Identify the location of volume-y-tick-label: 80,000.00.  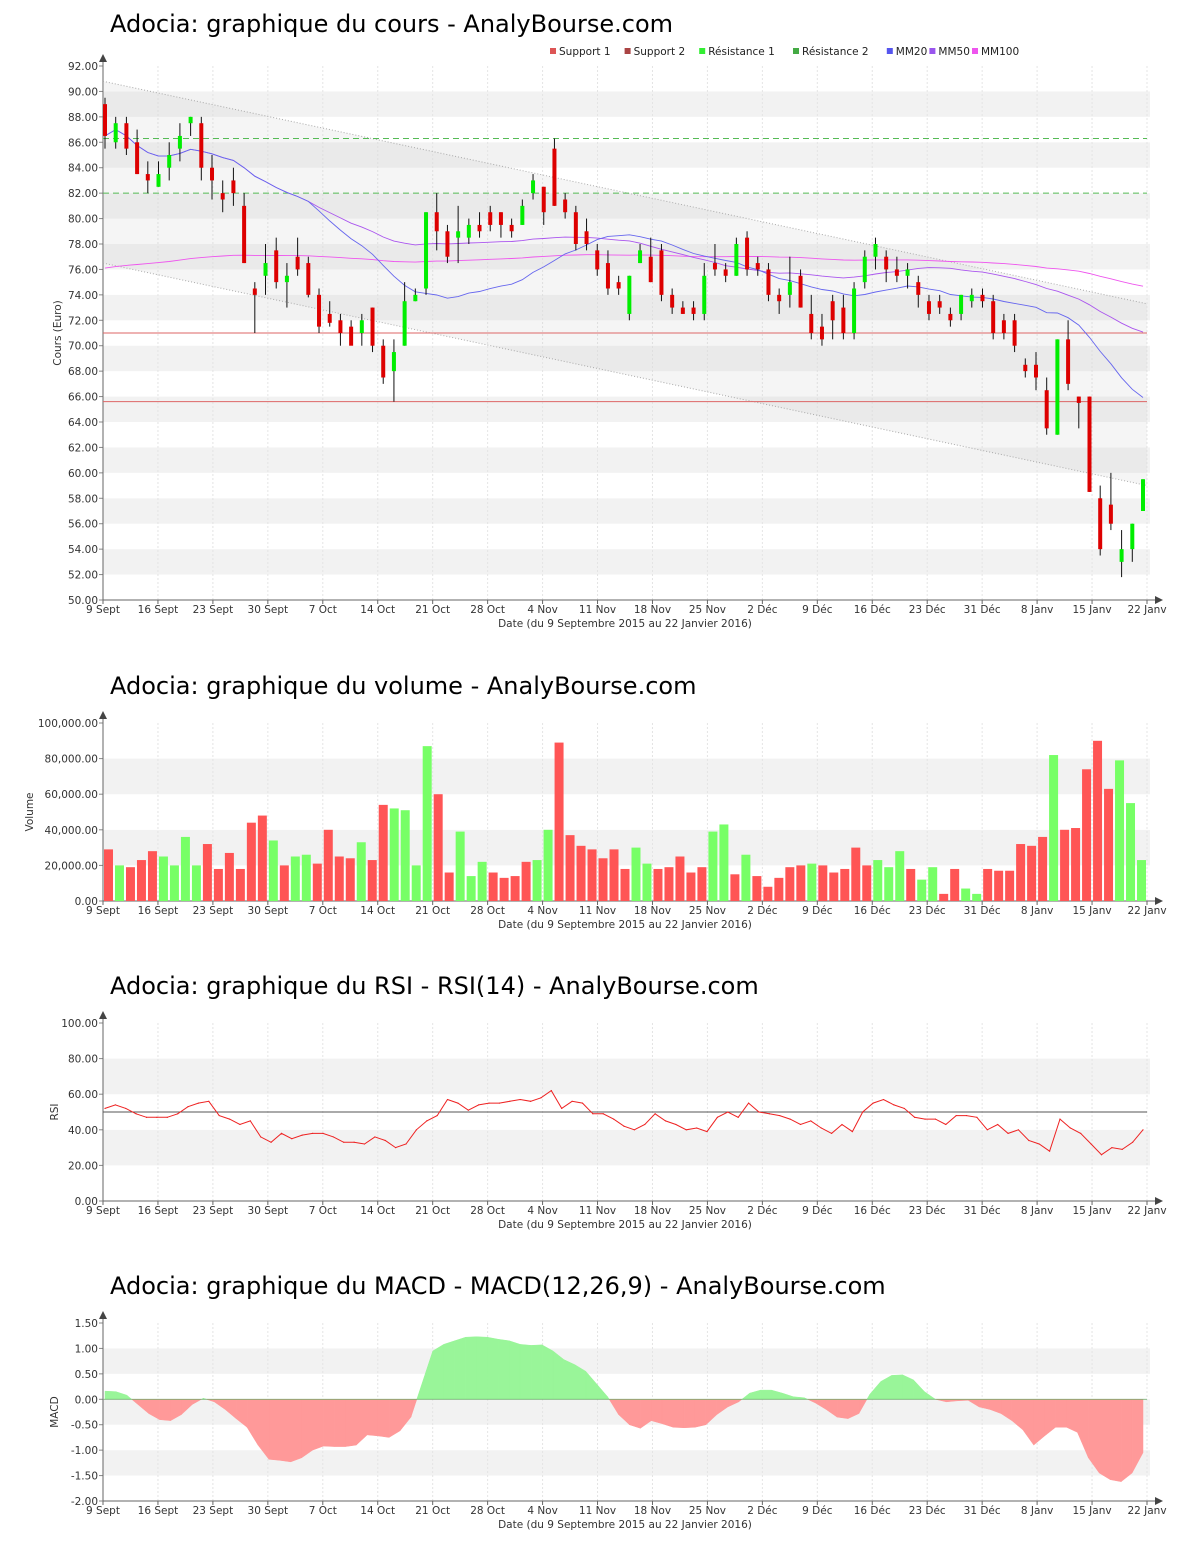
(71, 760).